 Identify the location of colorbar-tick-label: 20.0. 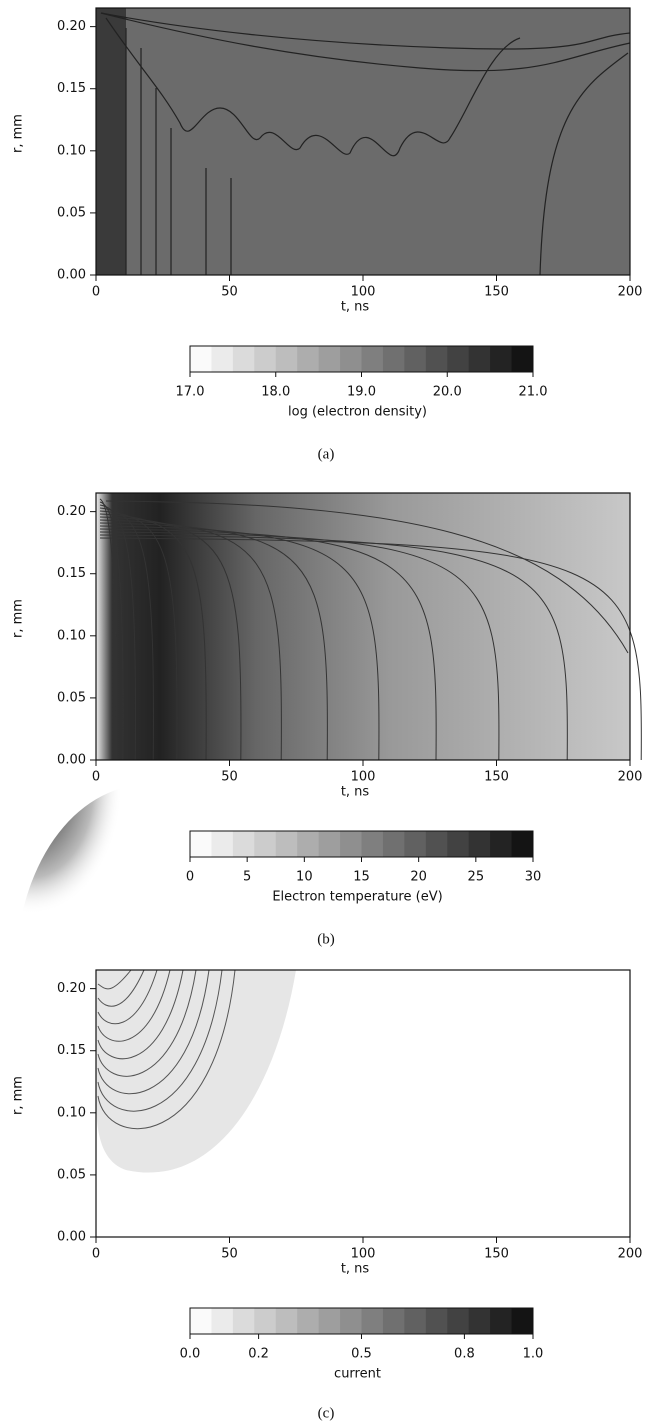
(447, 392).